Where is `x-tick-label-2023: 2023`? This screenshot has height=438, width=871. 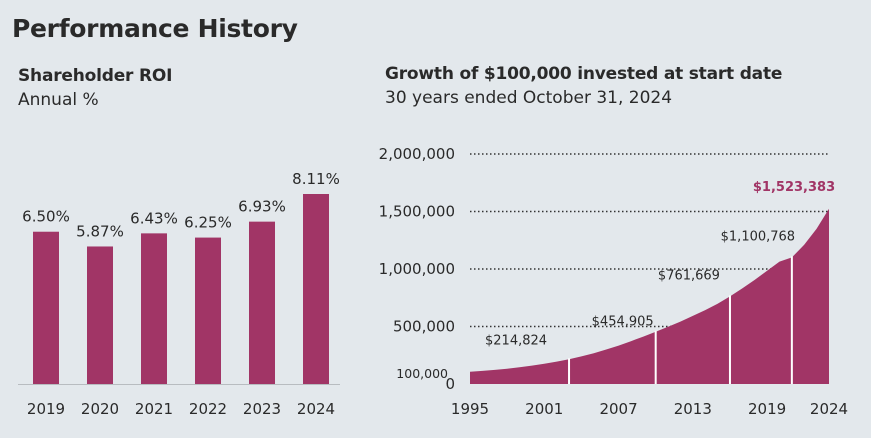 x-tick-label-2023: 2023 is located at coordinates (262, 409).